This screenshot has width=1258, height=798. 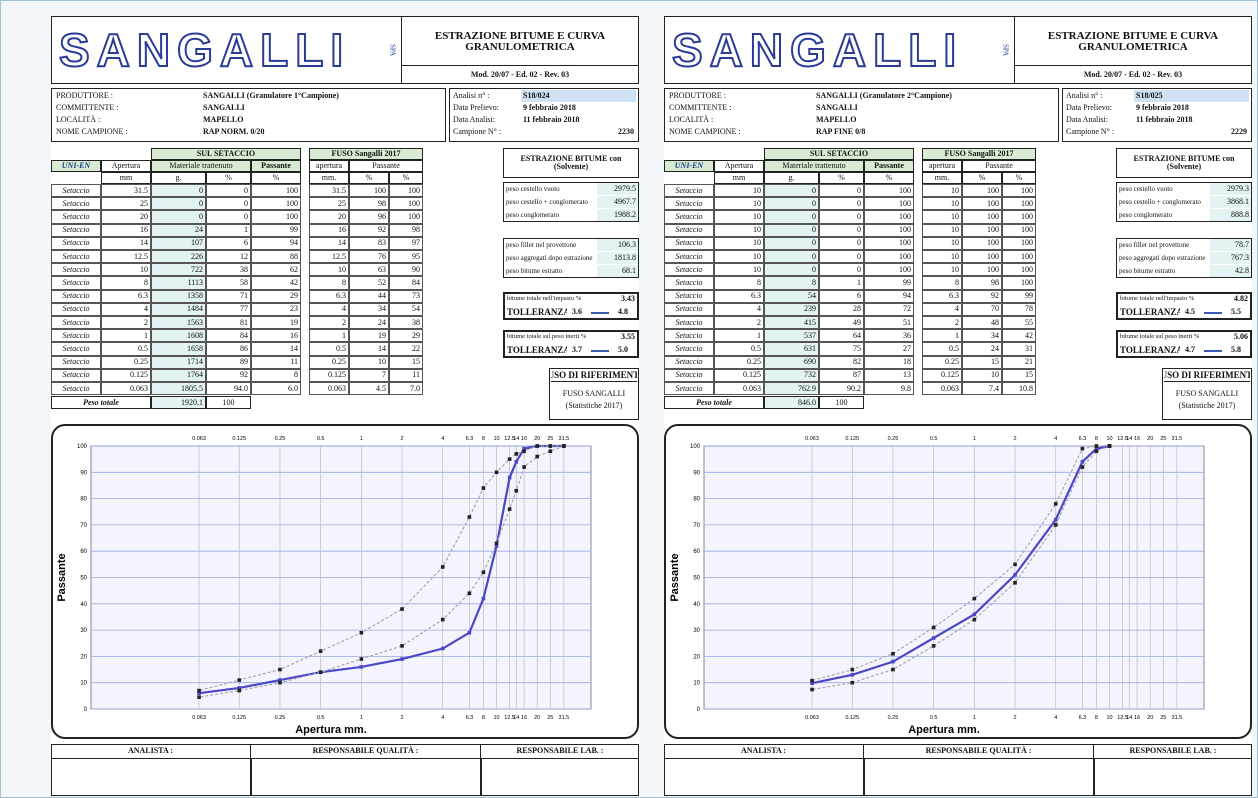 What do you see at coordinates (126, 230) in the screenshot?
I see `table-cell: 16` at bounding box center [126, 230].